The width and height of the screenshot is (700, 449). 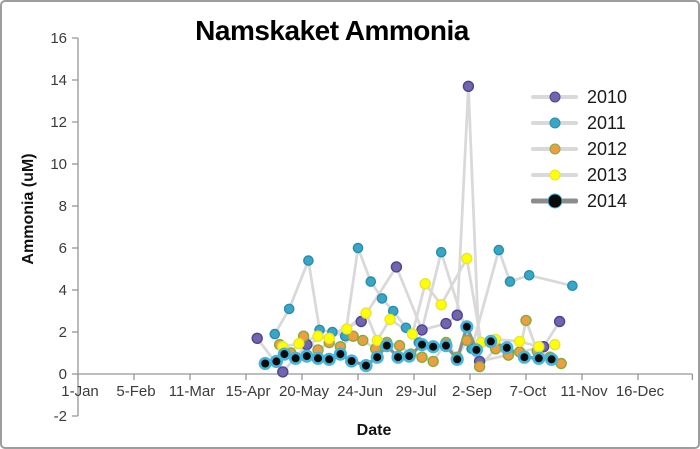 I want to click on y-tick-label: 6, so click(x=63, y=248).